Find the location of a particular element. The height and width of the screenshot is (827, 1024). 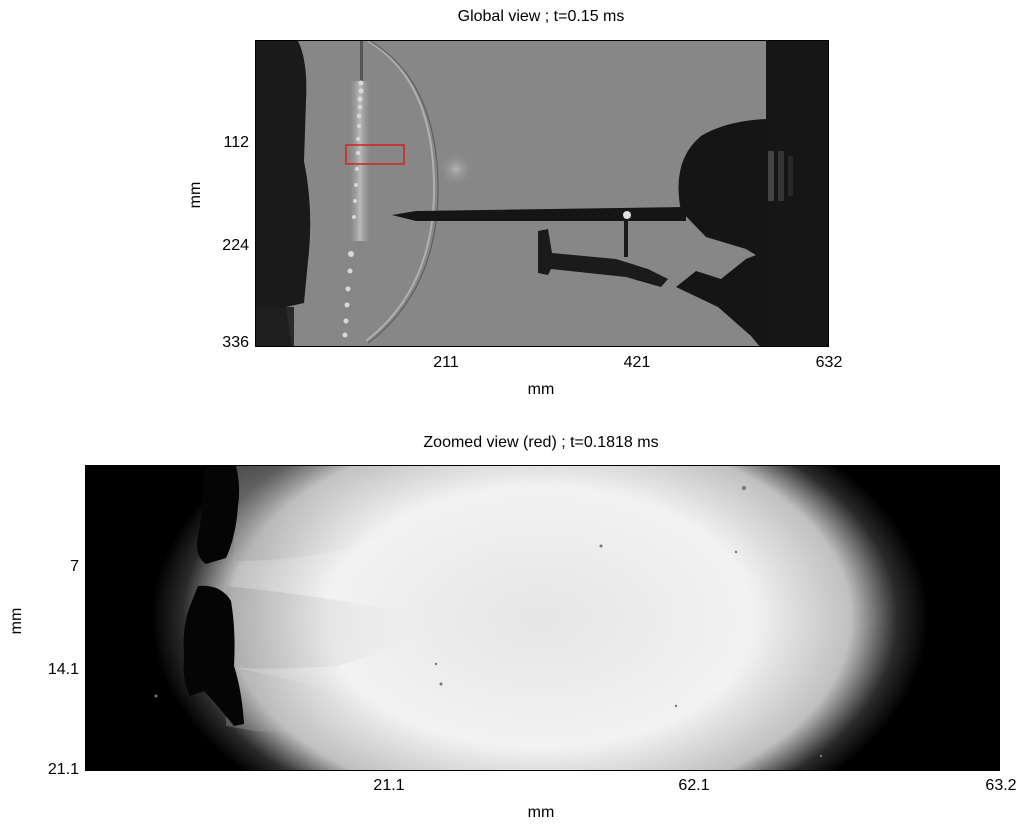

lower-droplet is located at coordinates (213, 655).